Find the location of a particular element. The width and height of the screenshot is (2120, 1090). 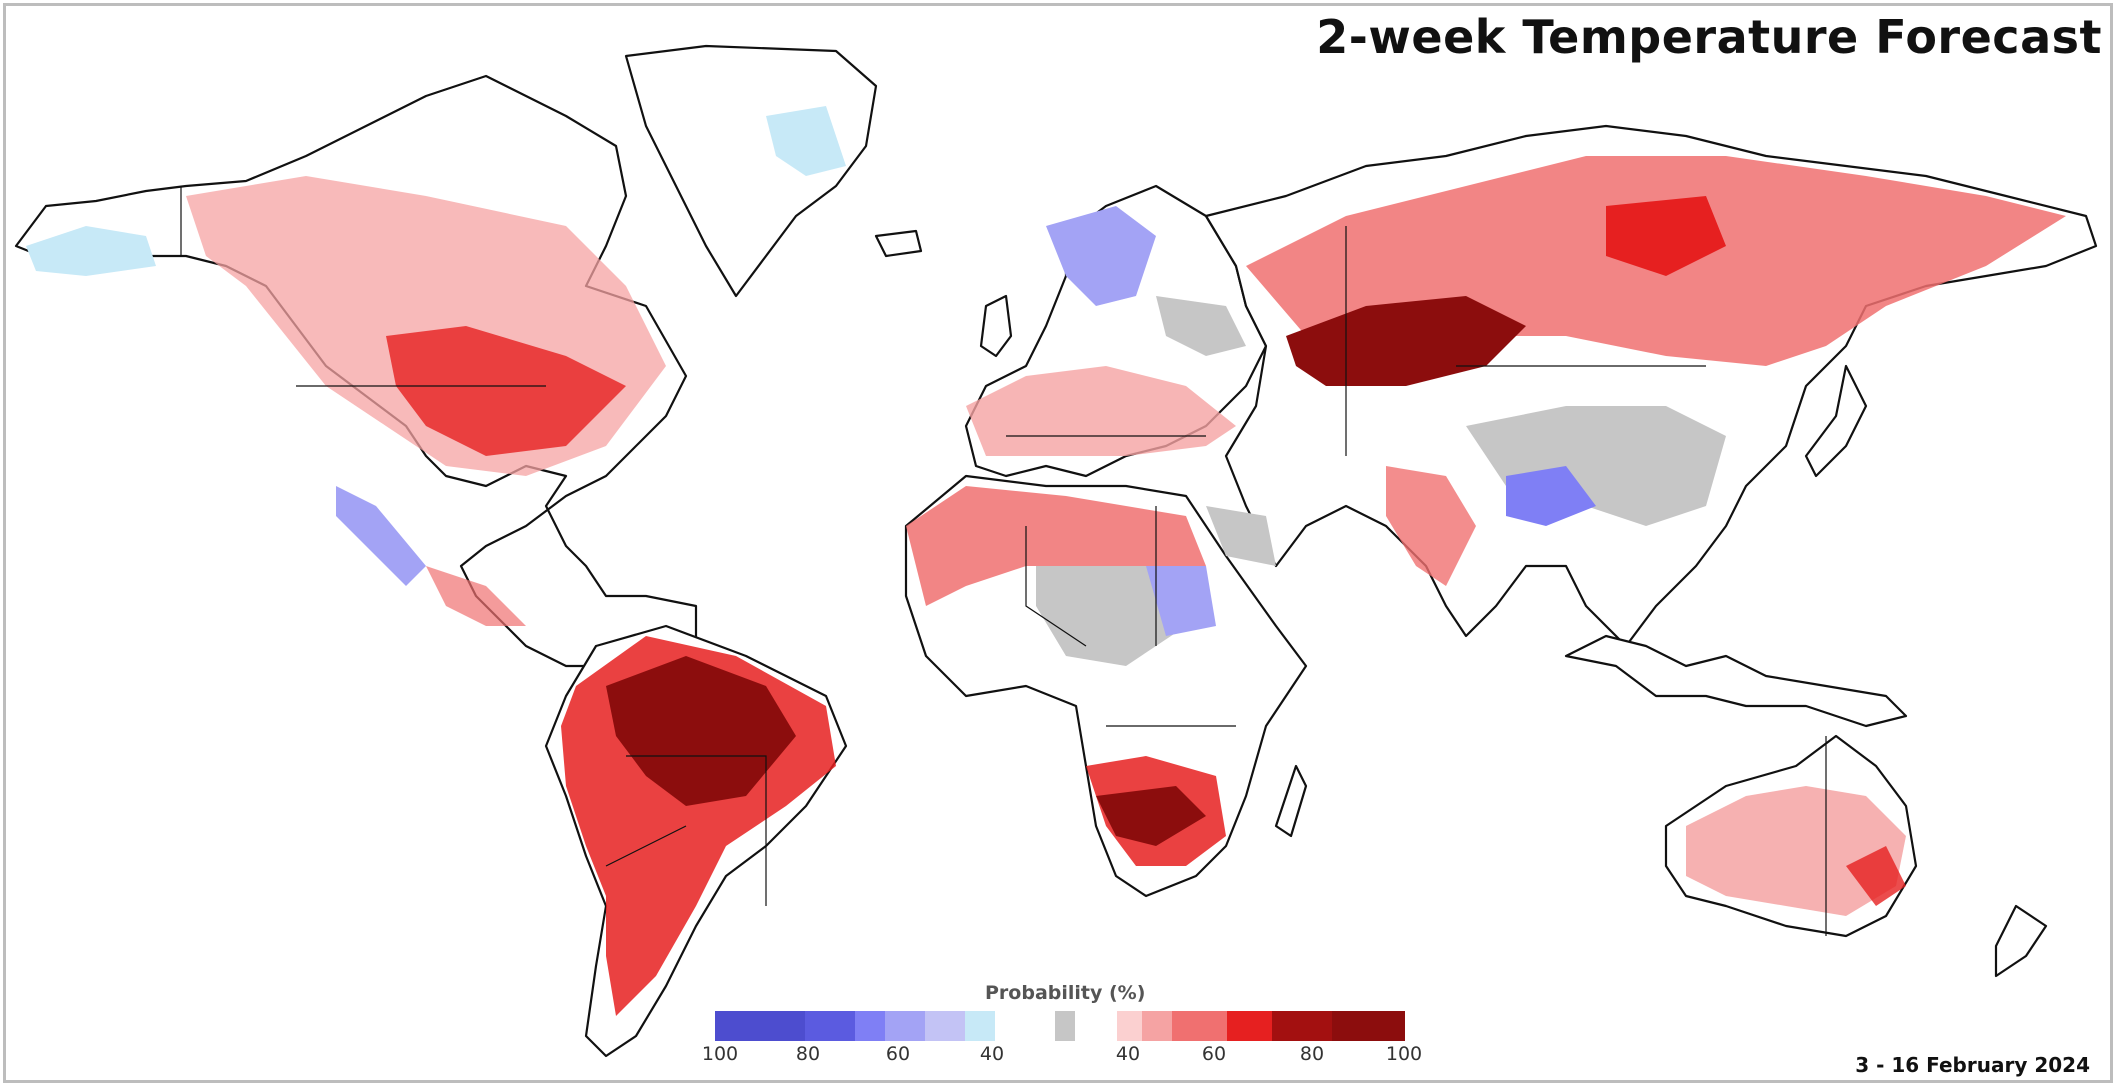

legend-tick-below-60: 60 is located at coordinates (898, 1054).